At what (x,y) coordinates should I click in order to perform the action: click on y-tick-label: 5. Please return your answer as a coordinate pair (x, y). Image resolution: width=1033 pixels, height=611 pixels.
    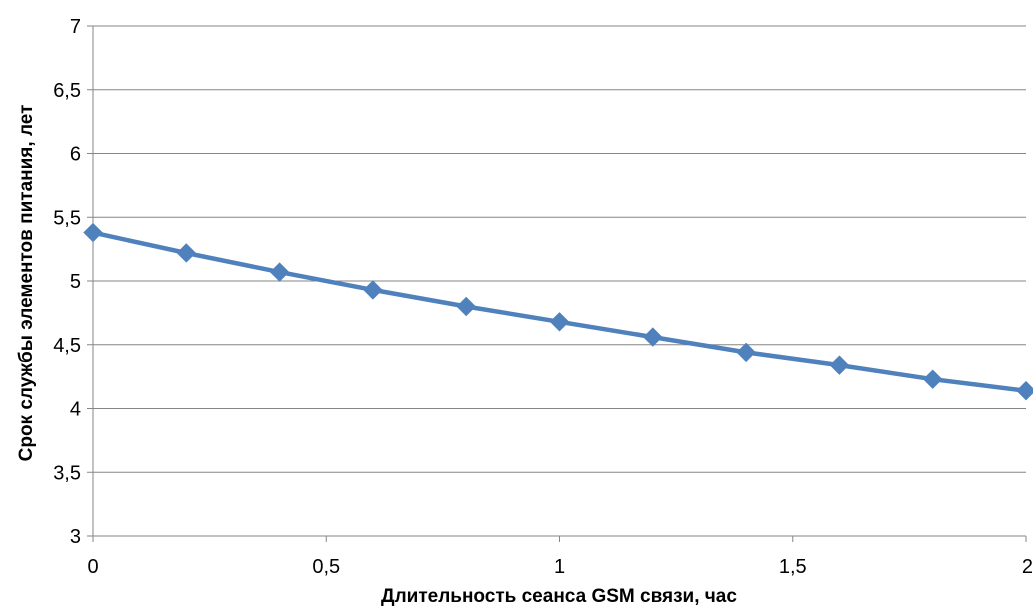
    Looking at the image, I should click on (75, 282).